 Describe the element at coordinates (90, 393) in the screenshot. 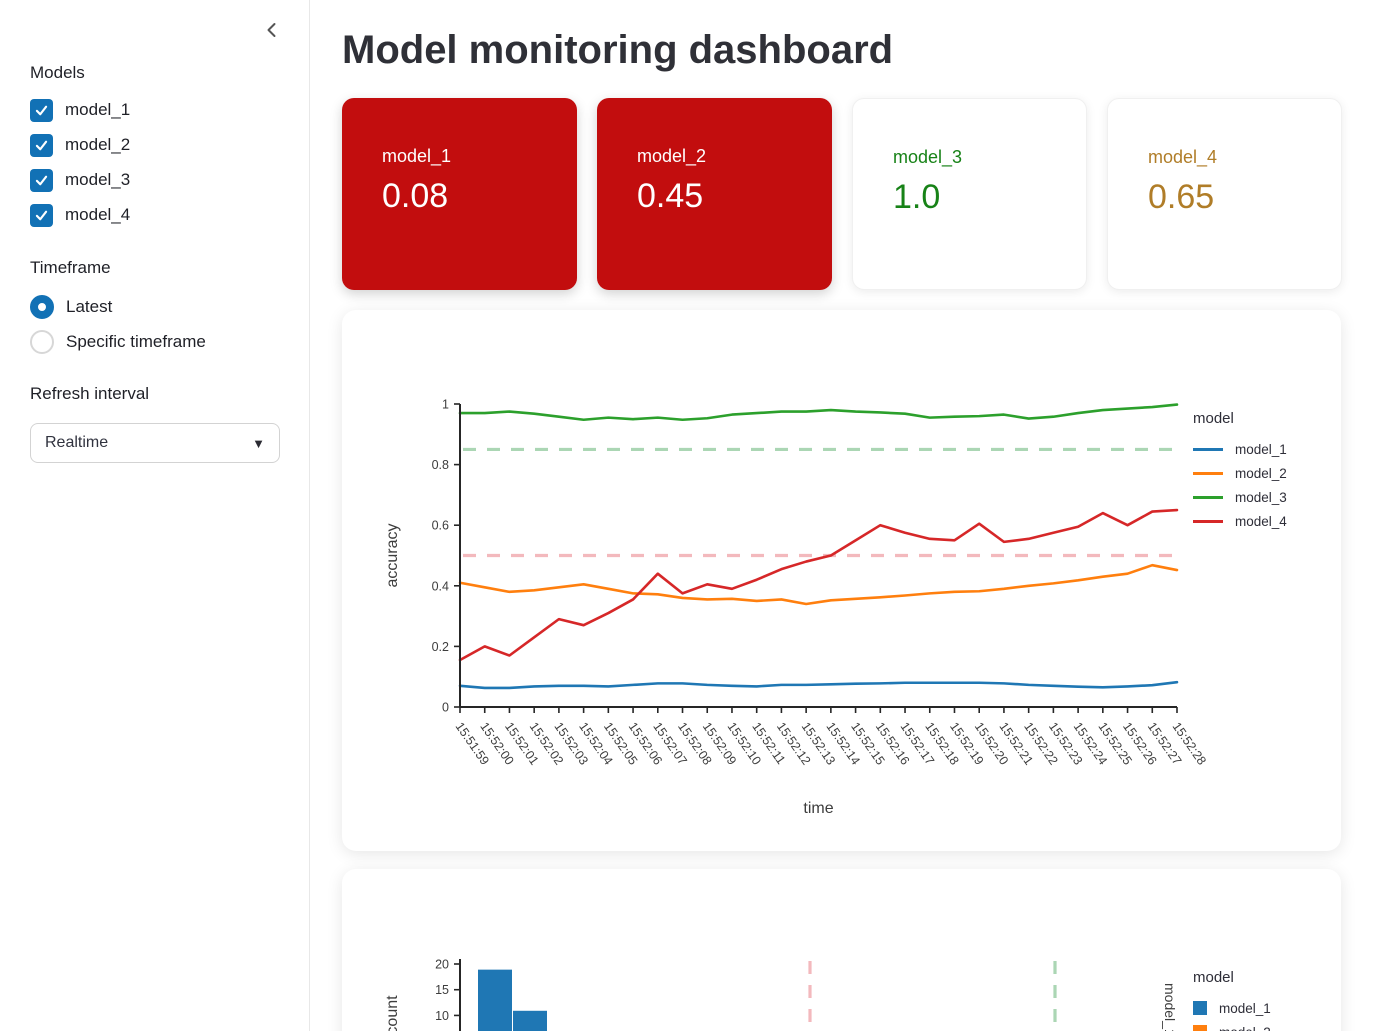

I see `refresh-interval-label: Refresh interval` at that location.